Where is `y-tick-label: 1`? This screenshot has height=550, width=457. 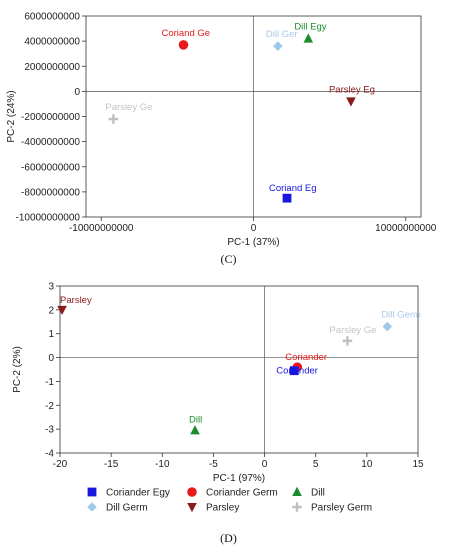 y-tick-label: 1 is located at coordinates (51, 334).